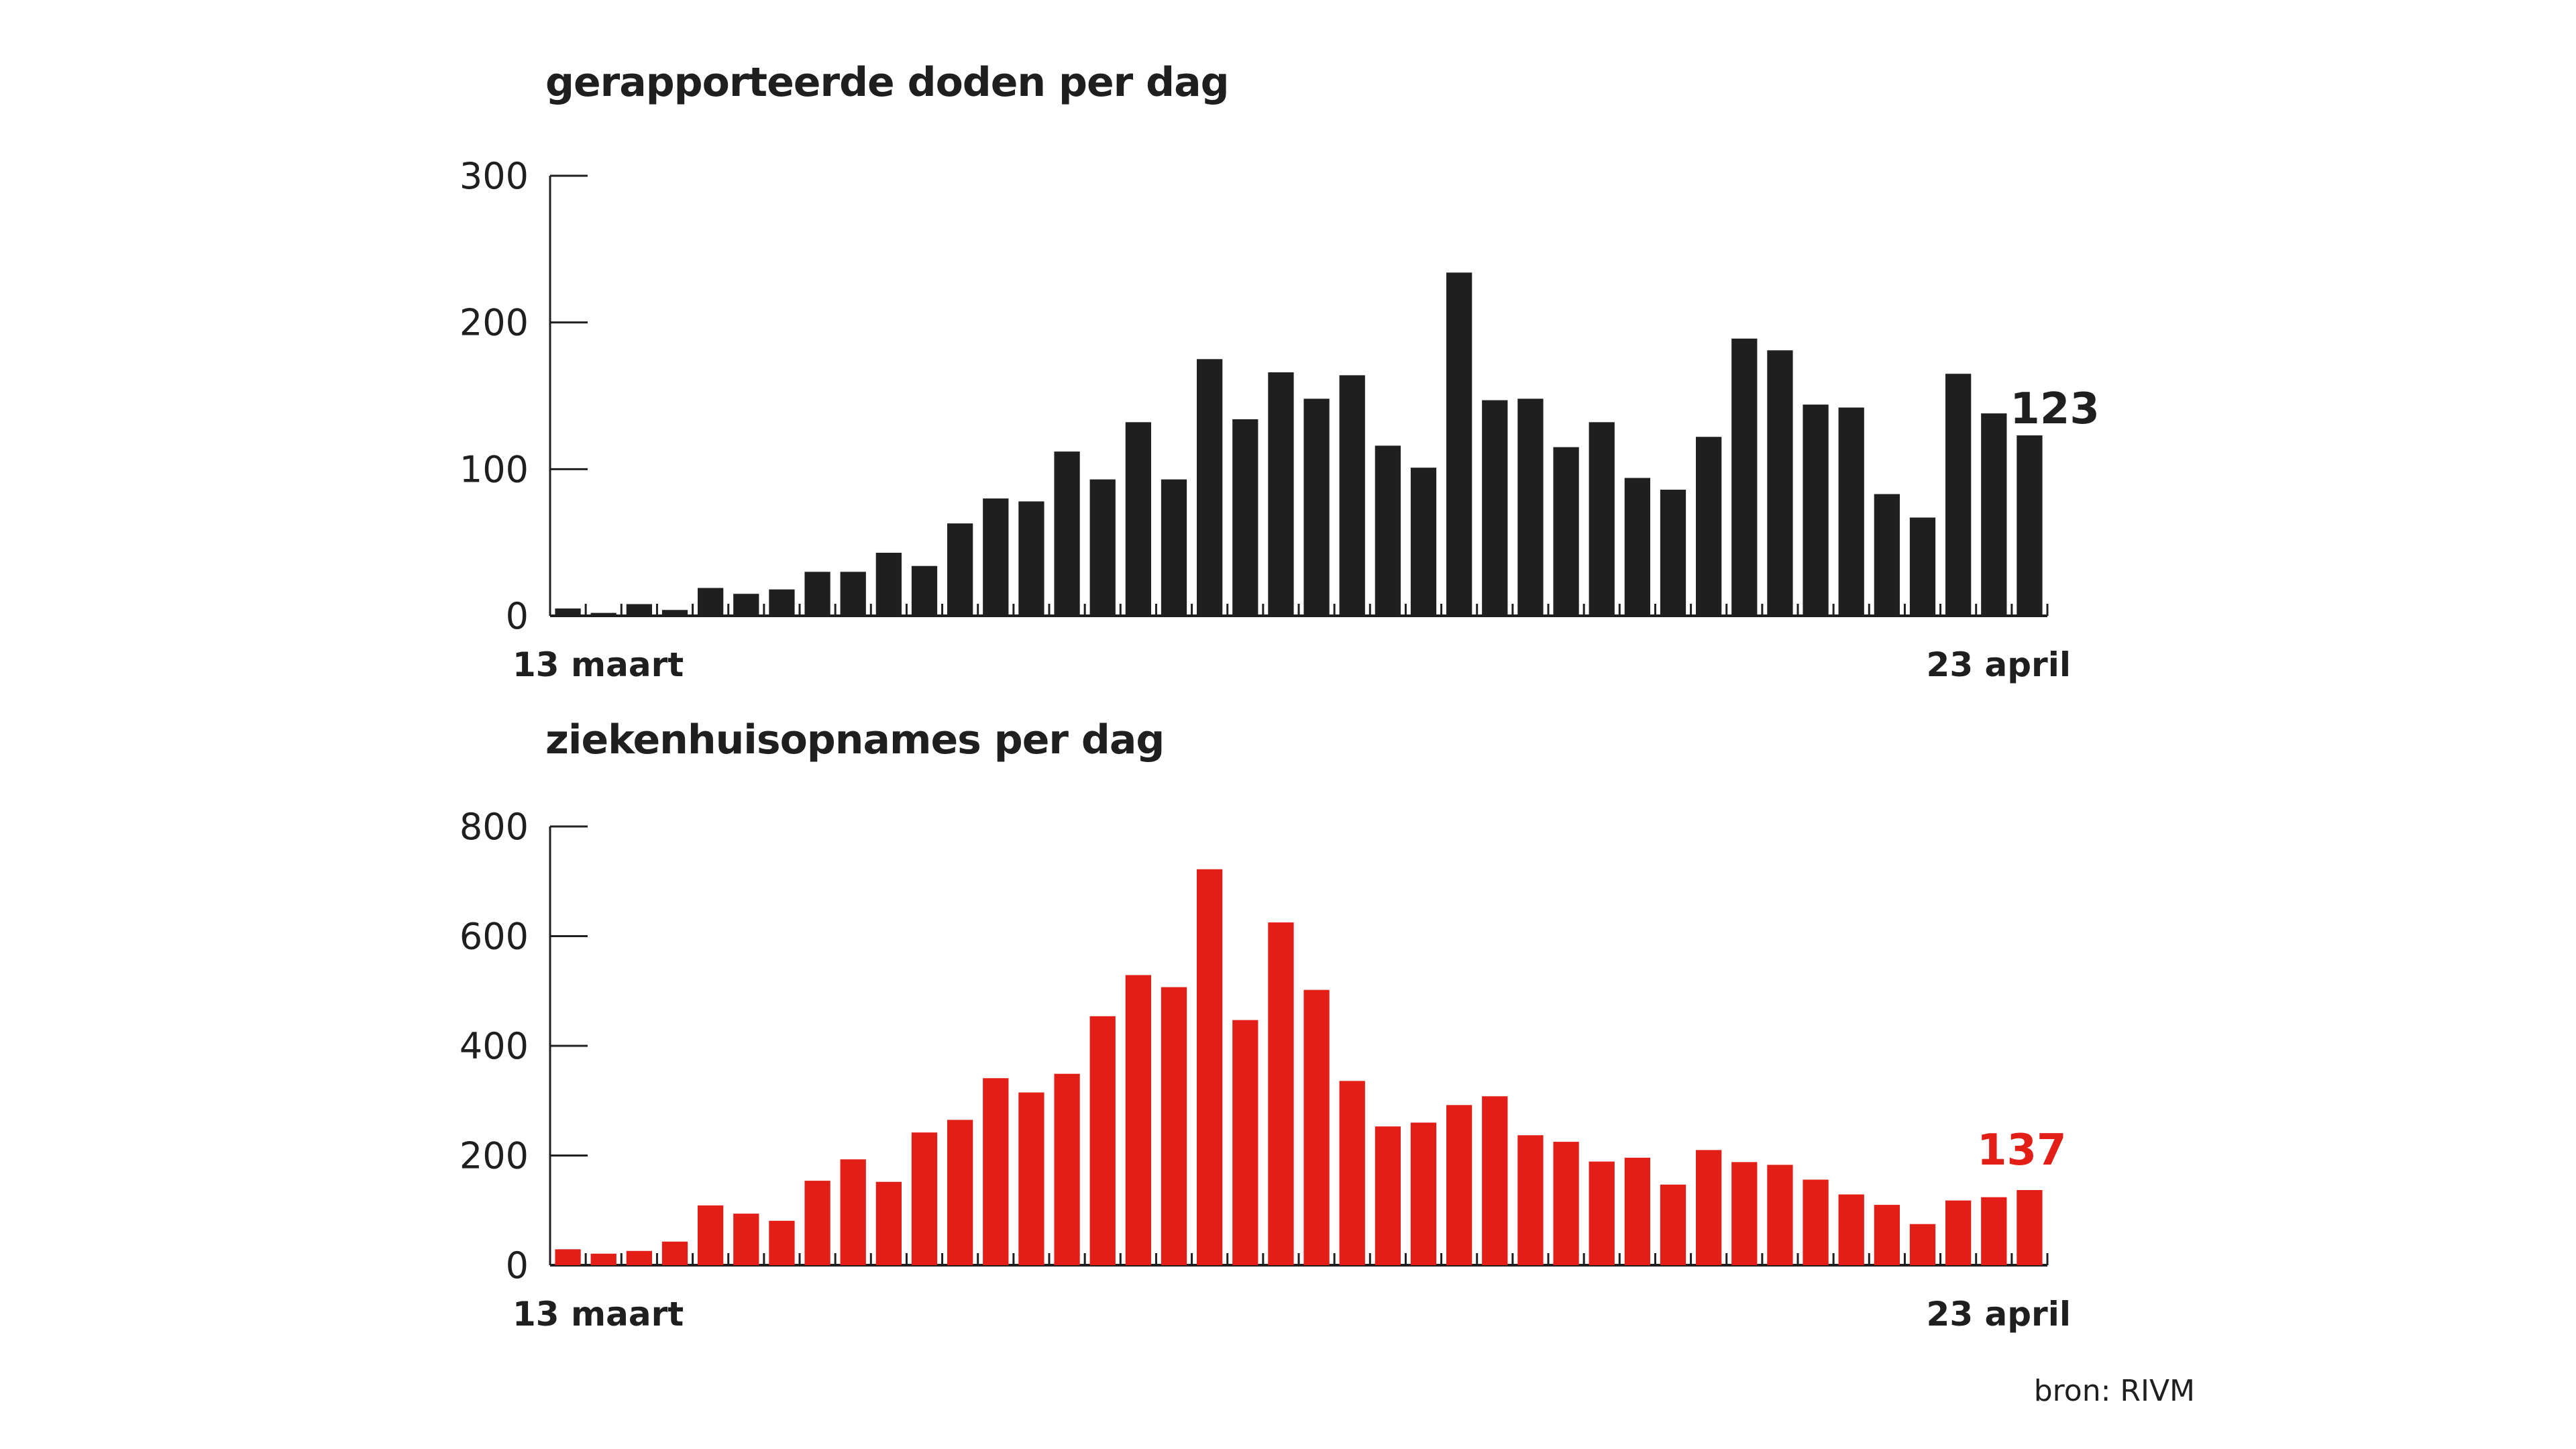  What do you see at coordinates (1998, 1314) in the screenshot?
I see `hospital-x-end-label: 23 april` at bounding box center [1998, 1314].